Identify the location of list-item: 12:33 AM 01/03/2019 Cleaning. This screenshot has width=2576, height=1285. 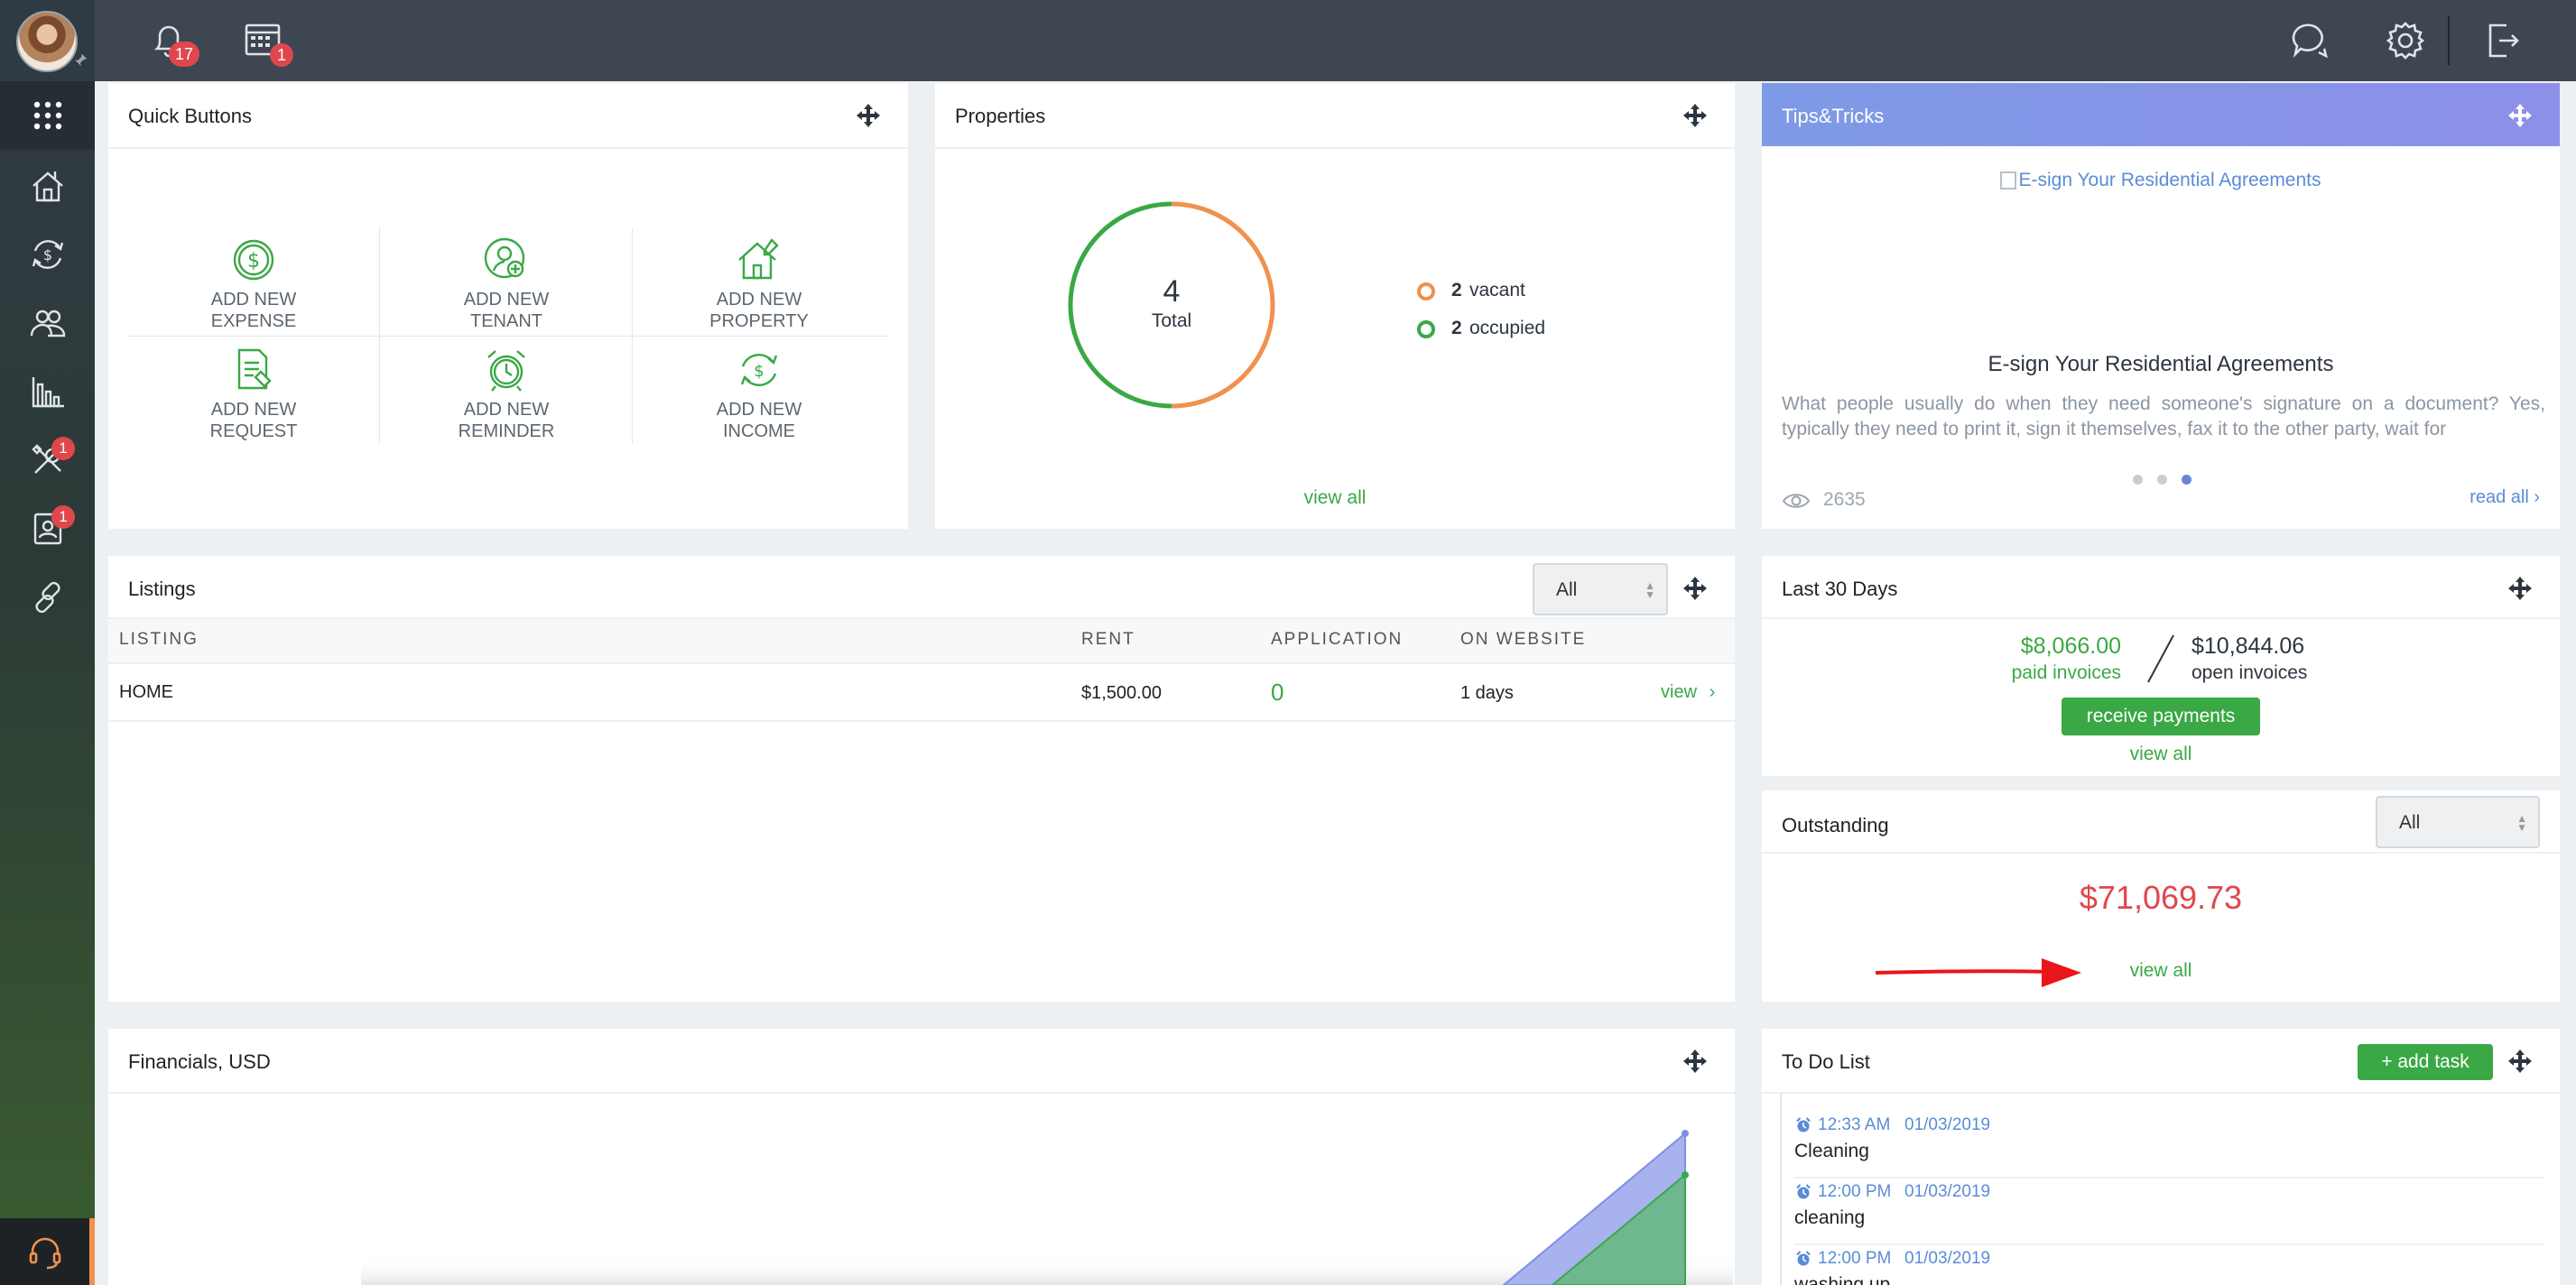
(2169, 1147).